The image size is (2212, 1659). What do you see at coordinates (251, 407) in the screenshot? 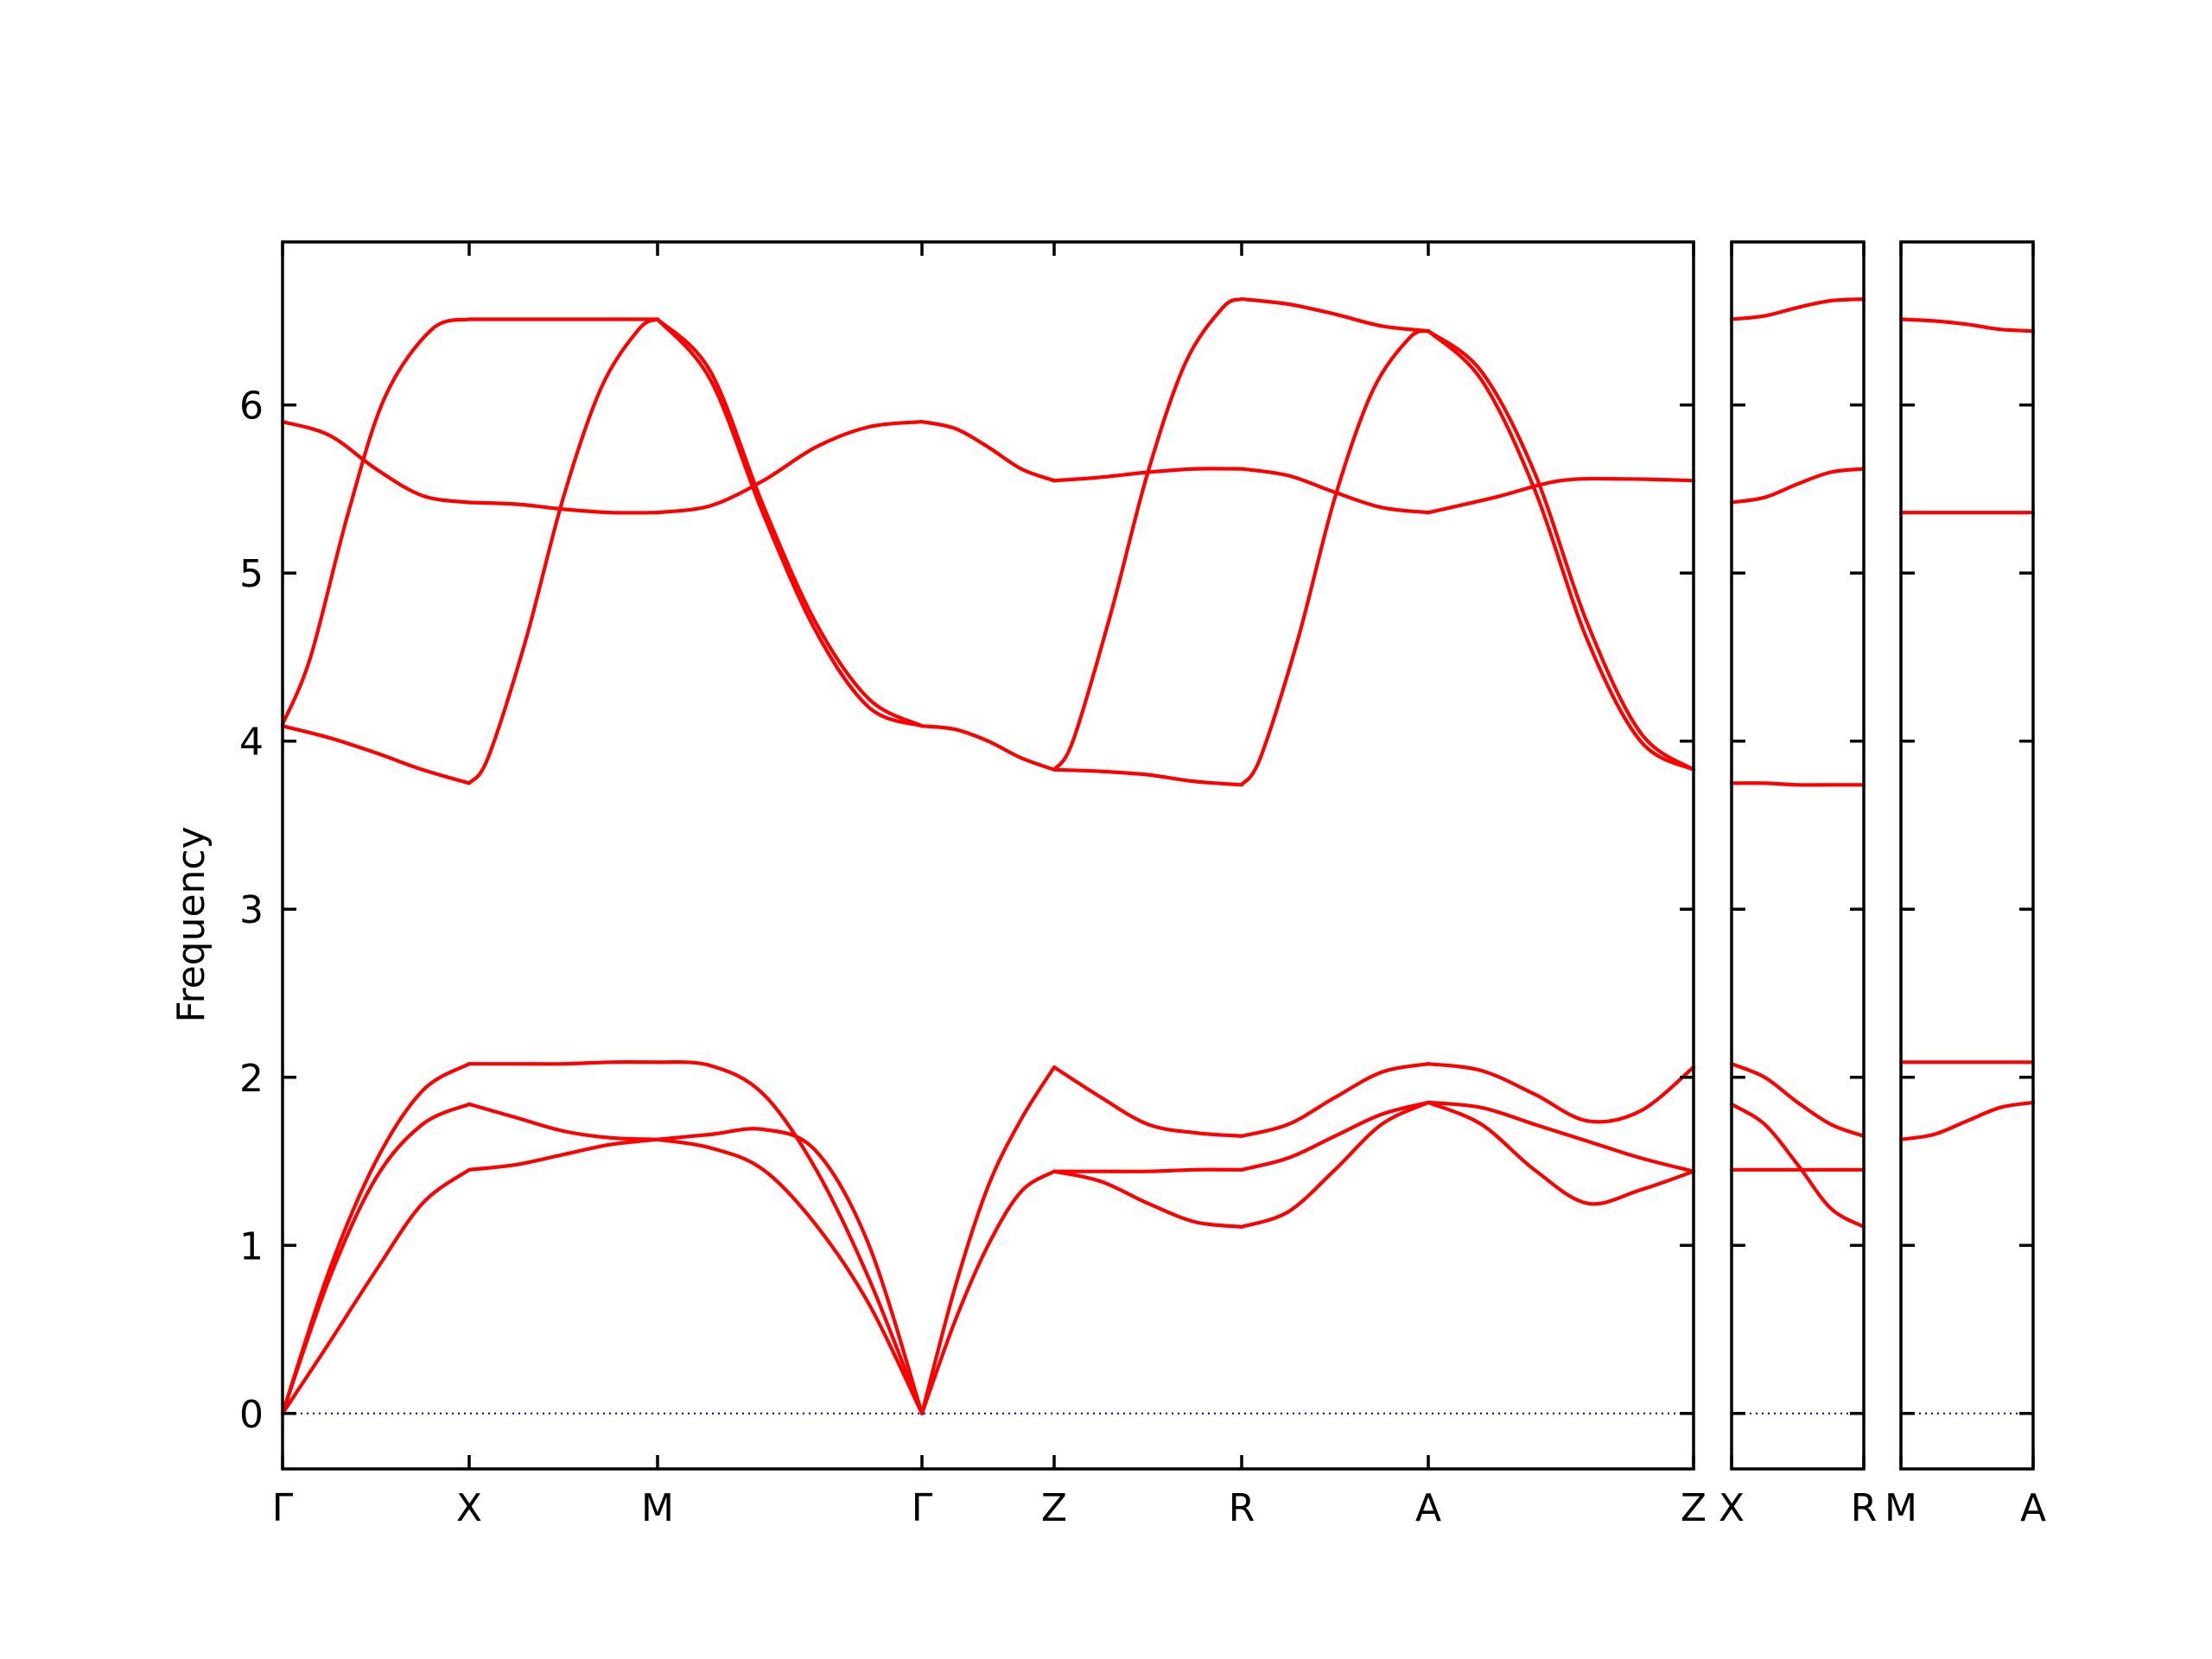
I see `y-tick-label: 6` at bounding box center [251, 407].